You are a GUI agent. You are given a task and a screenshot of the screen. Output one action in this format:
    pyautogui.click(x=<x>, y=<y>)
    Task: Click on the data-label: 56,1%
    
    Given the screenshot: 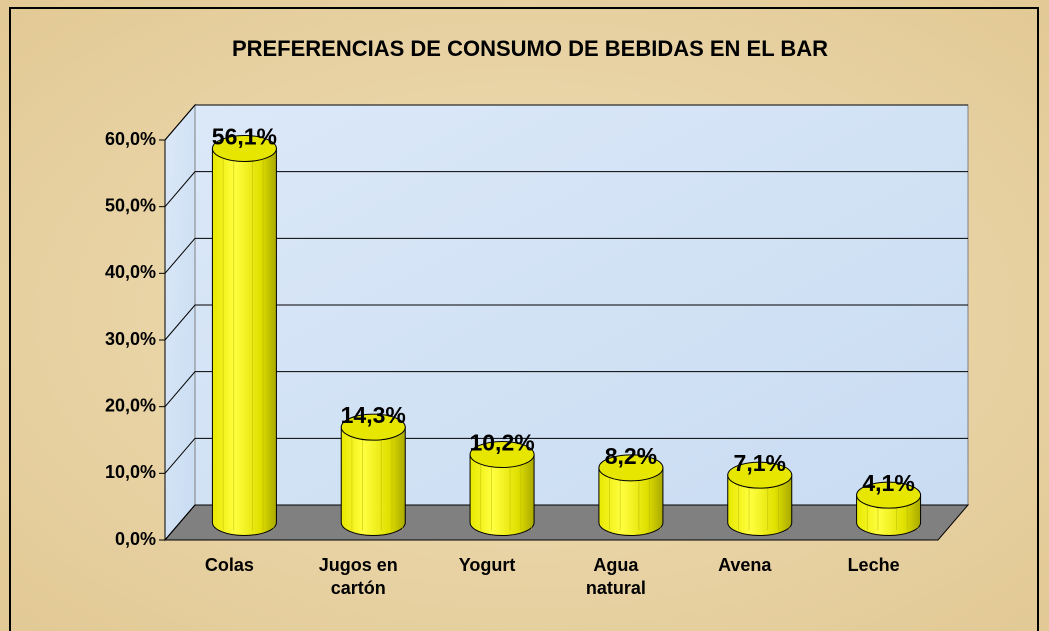 What is the action you would take?
    pyautogui.click(x=244, y=137)
    